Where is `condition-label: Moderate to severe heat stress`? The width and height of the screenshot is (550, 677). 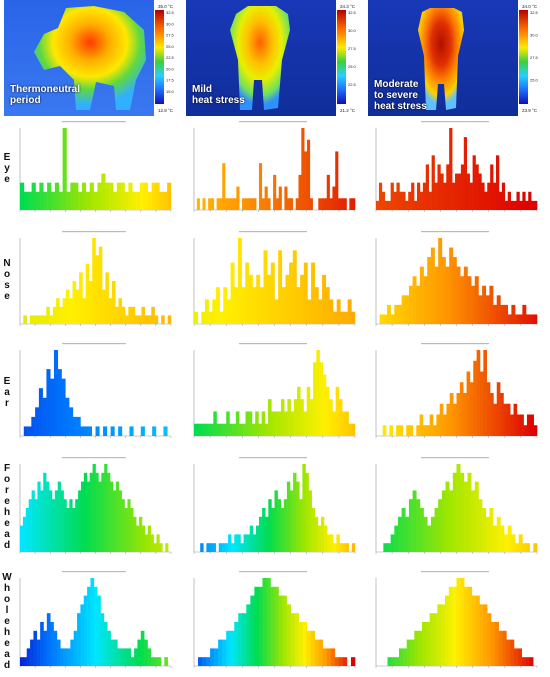 condition-label: Moderate to severe heat stress is located at coordinates (400, 95).